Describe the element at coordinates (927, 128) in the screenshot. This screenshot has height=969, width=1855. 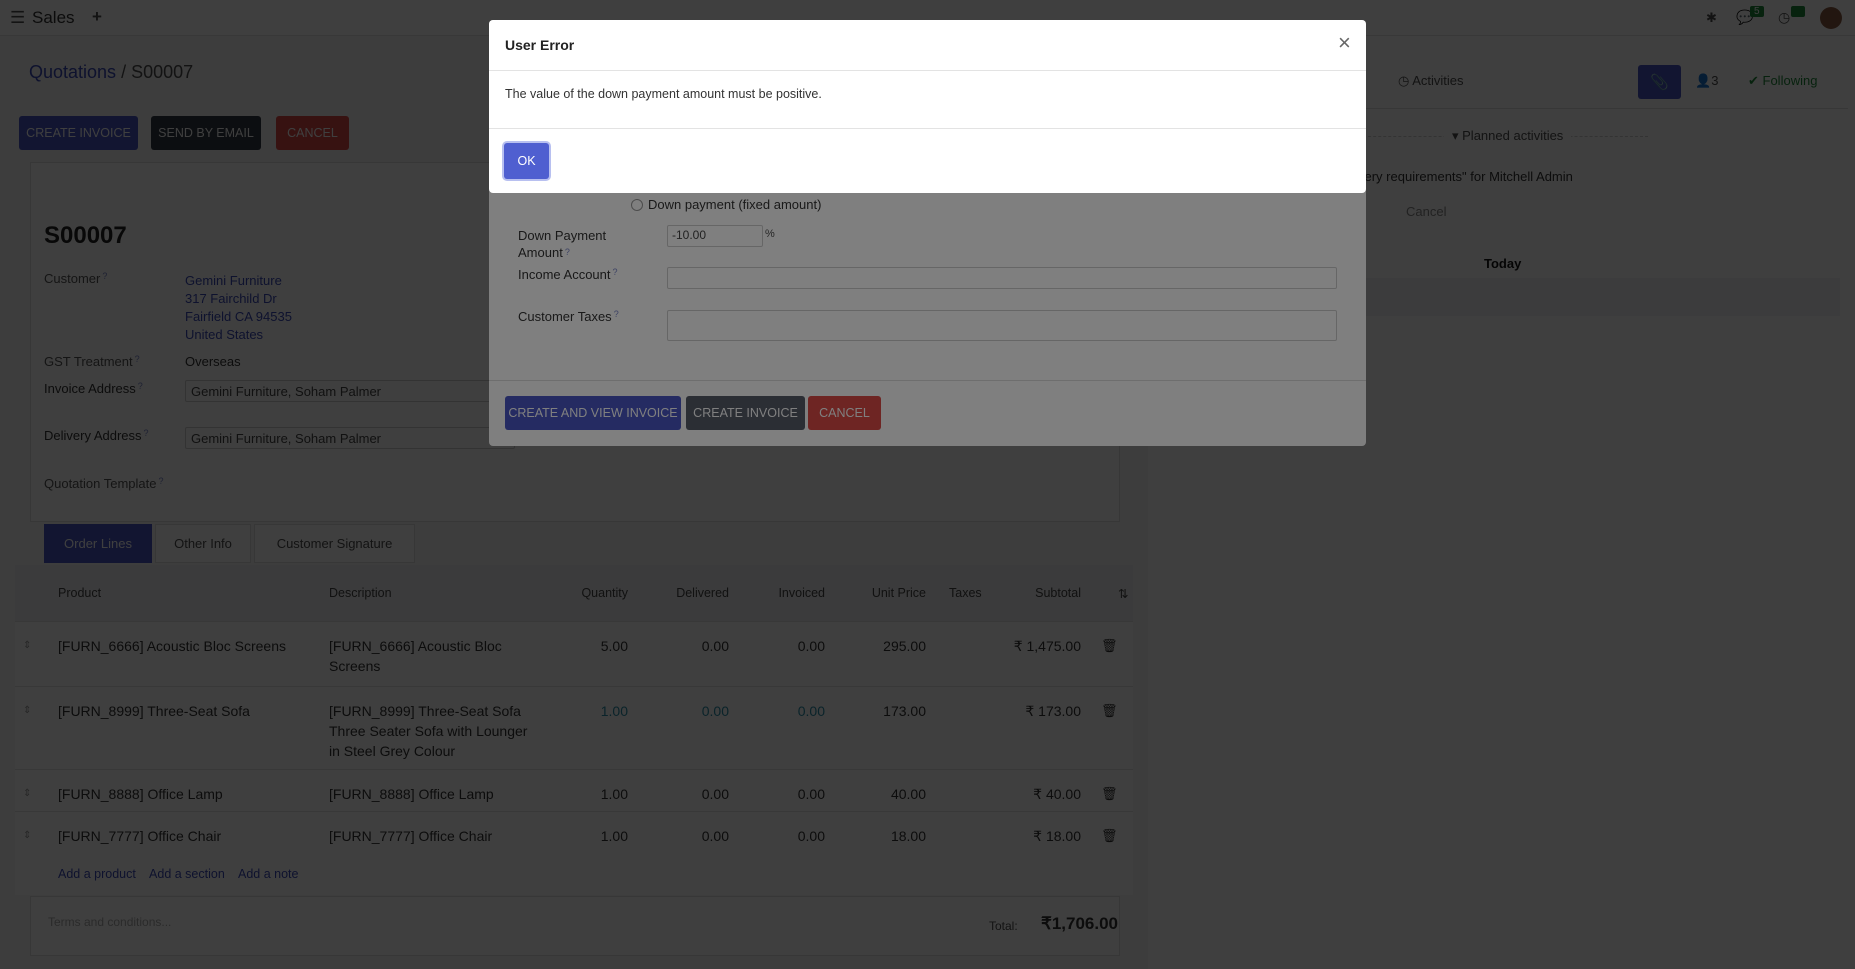
I see `footer-divider` at that location.